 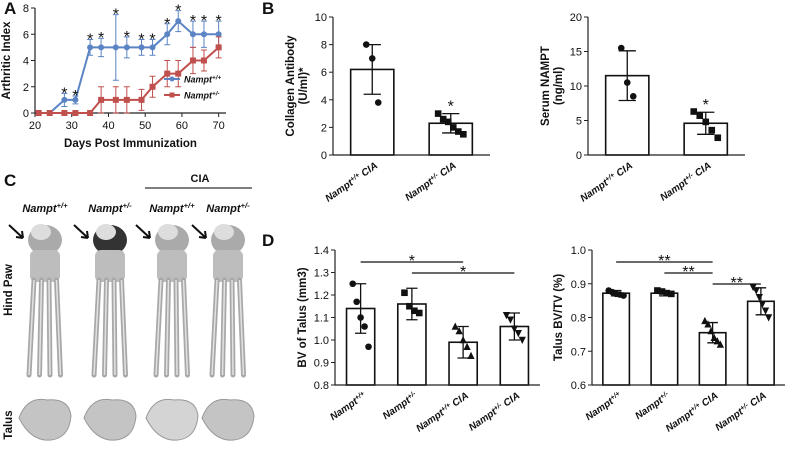 I want to click on y-tick-label: 1.0, so click(x=321, y=341).